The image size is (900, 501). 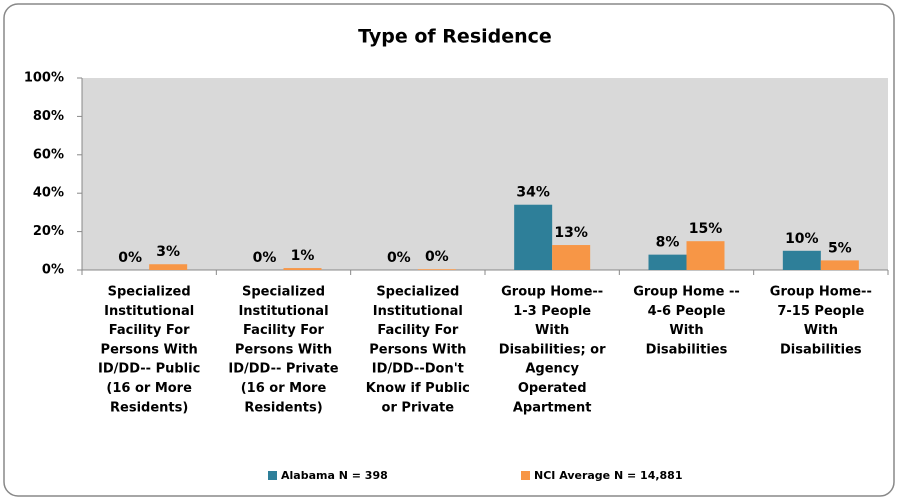 I want to click on x-tick-label: ID/DD--Don't, so click(x=418, y=369).